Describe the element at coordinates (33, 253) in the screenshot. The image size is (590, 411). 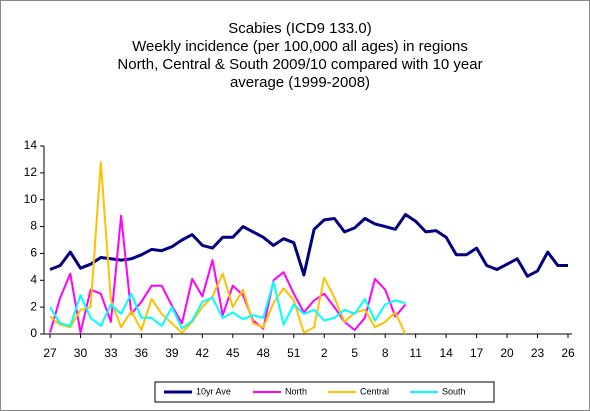
I see `y-tick-label: 6` at that location.